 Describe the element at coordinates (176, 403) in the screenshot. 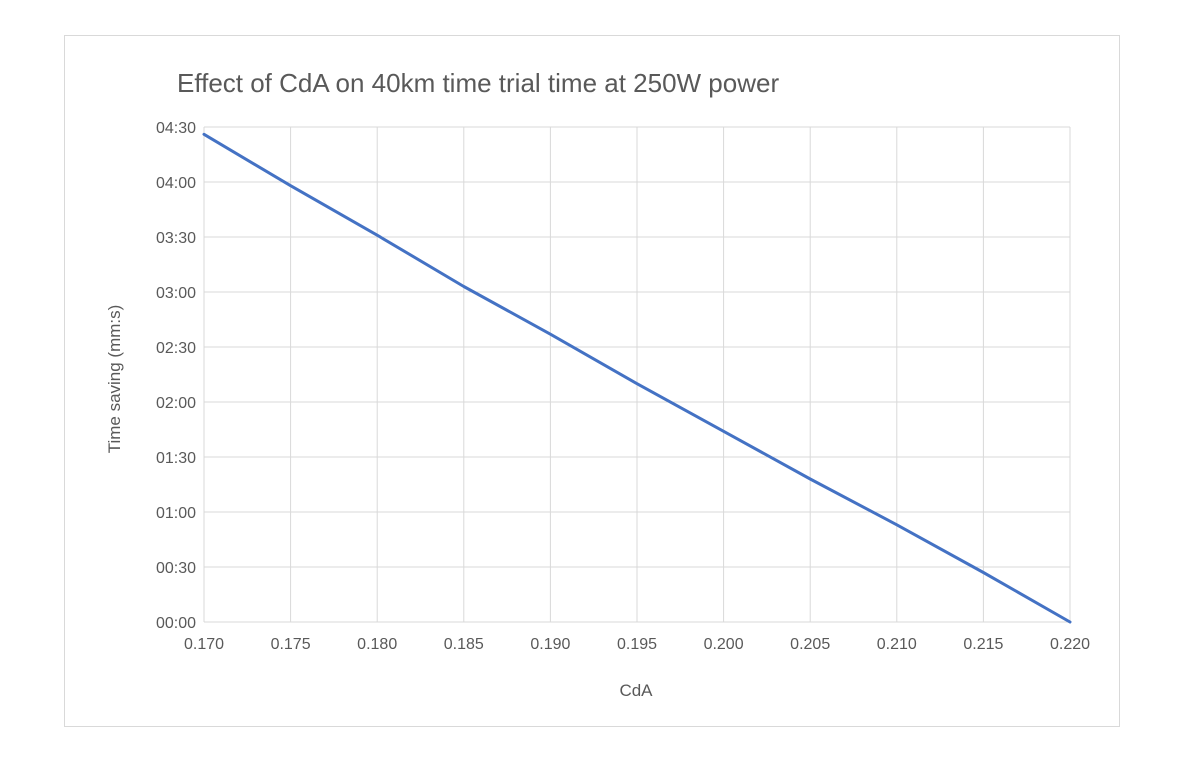

I see `y-tick-label: 02:00` at that location.